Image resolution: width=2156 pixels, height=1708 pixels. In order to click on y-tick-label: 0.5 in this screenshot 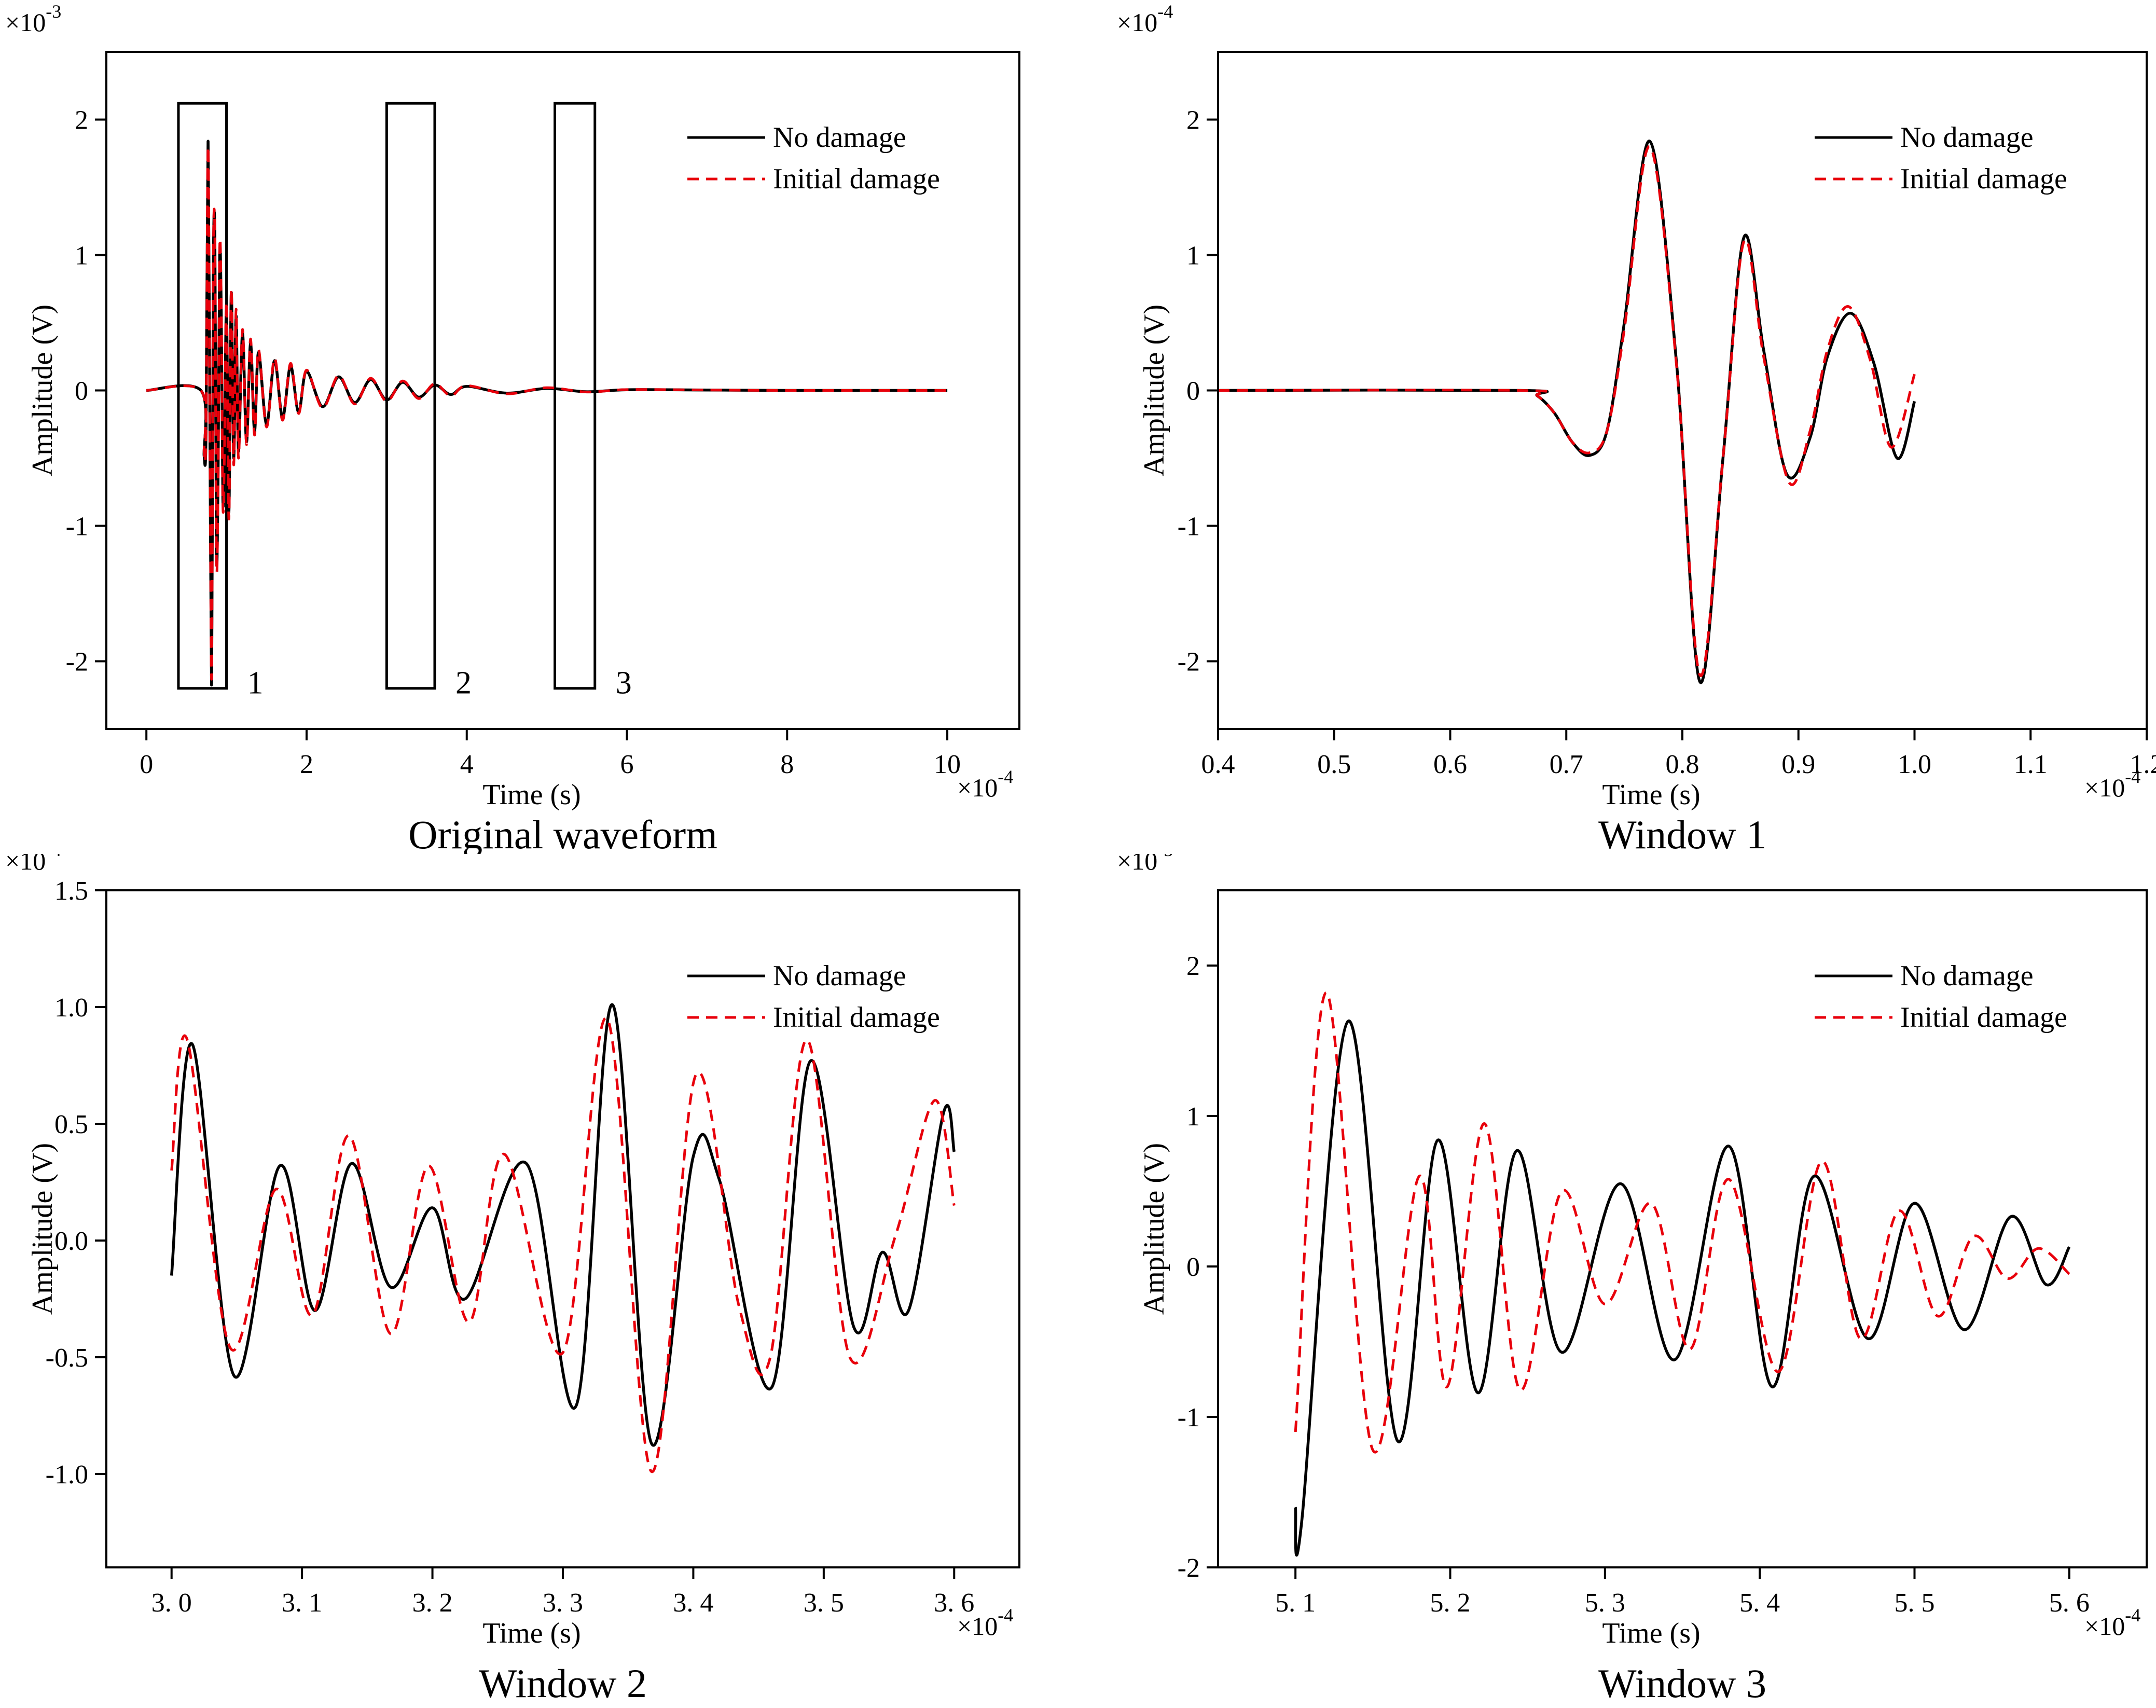, I will do `click(71, 1124)`.